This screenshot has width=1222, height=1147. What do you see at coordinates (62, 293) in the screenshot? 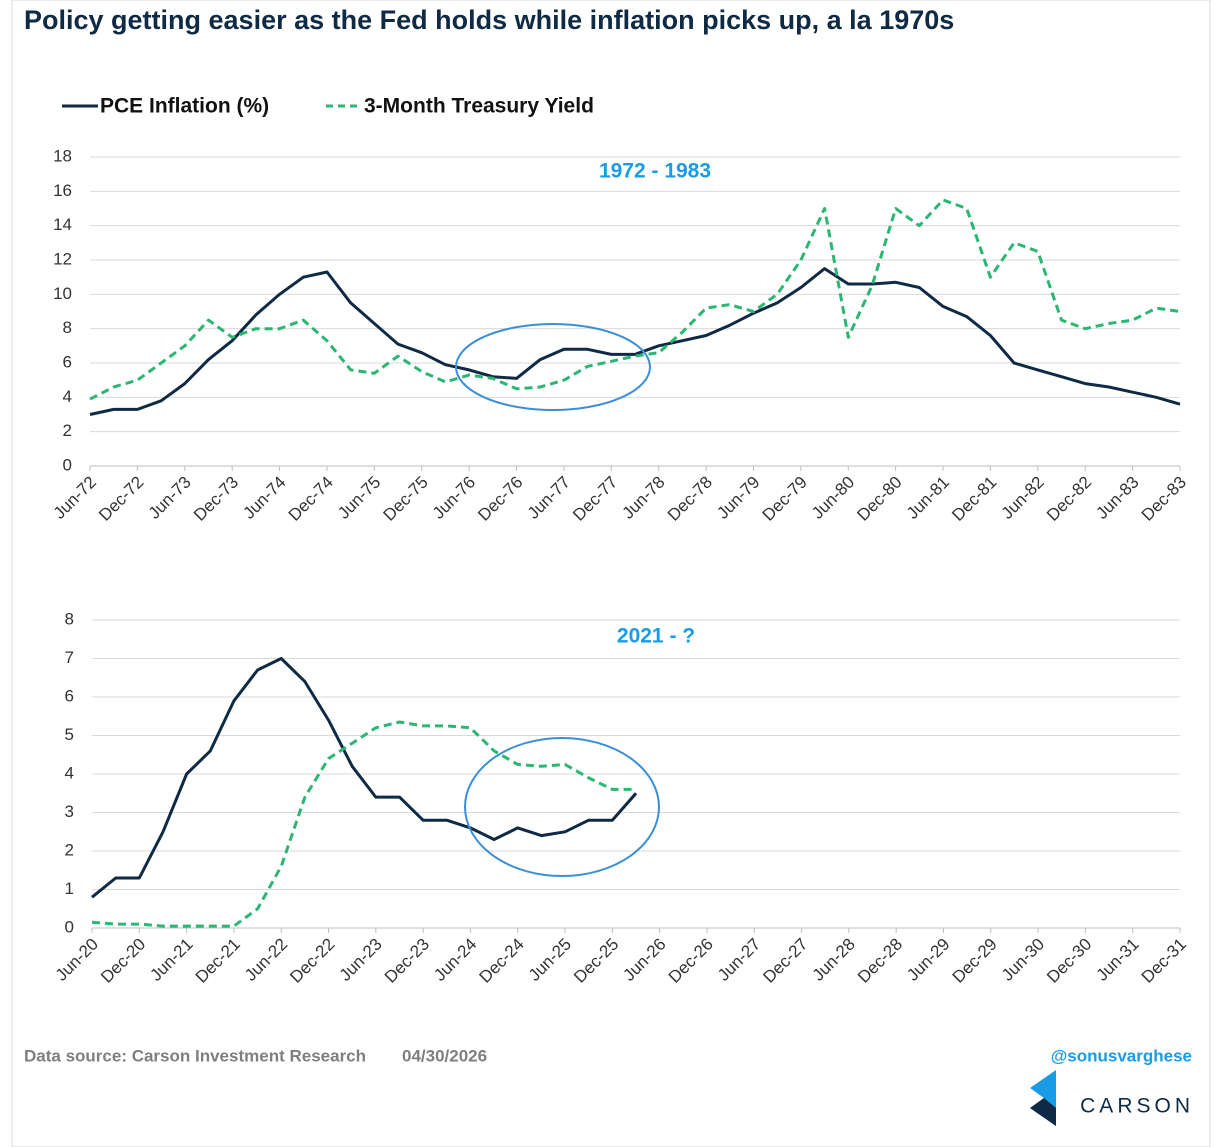
I see `y-tick-label: 10` at bounding box center [62, 293].